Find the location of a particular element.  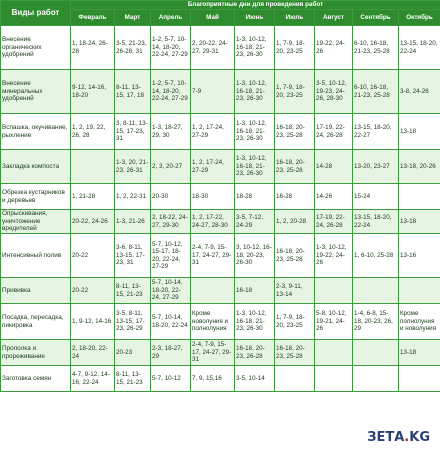

days-cell: 1, 2, 22-31 is located at coordinates (132, 196).